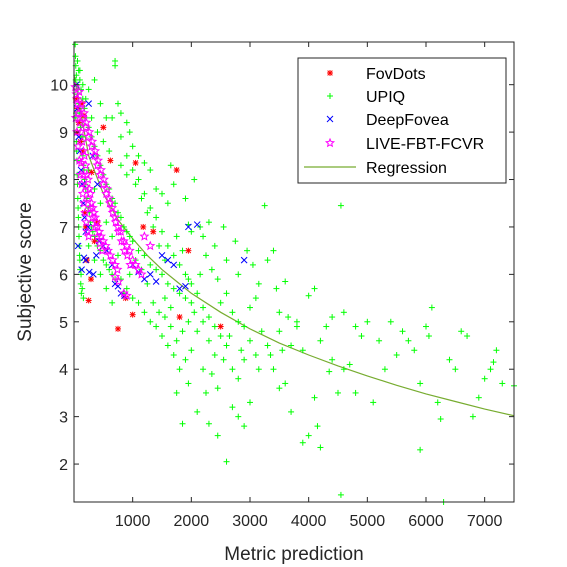  Describe the element at coordinates (385, 97) in the screenshot. I see `legend-label-upiq: UPIQ` at that location.